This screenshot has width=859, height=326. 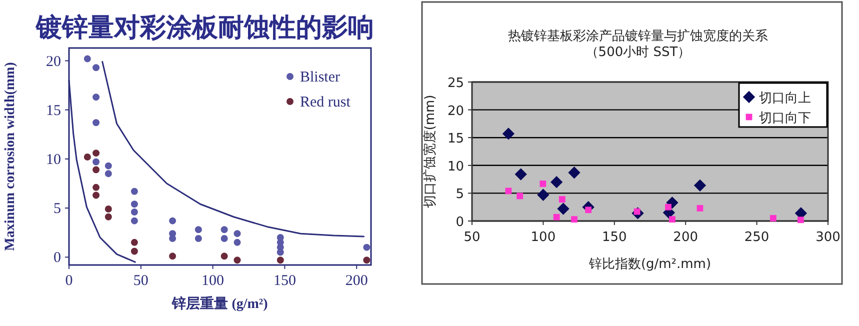 I want to click on legend-label: Blister, so click(x=320, y=78).